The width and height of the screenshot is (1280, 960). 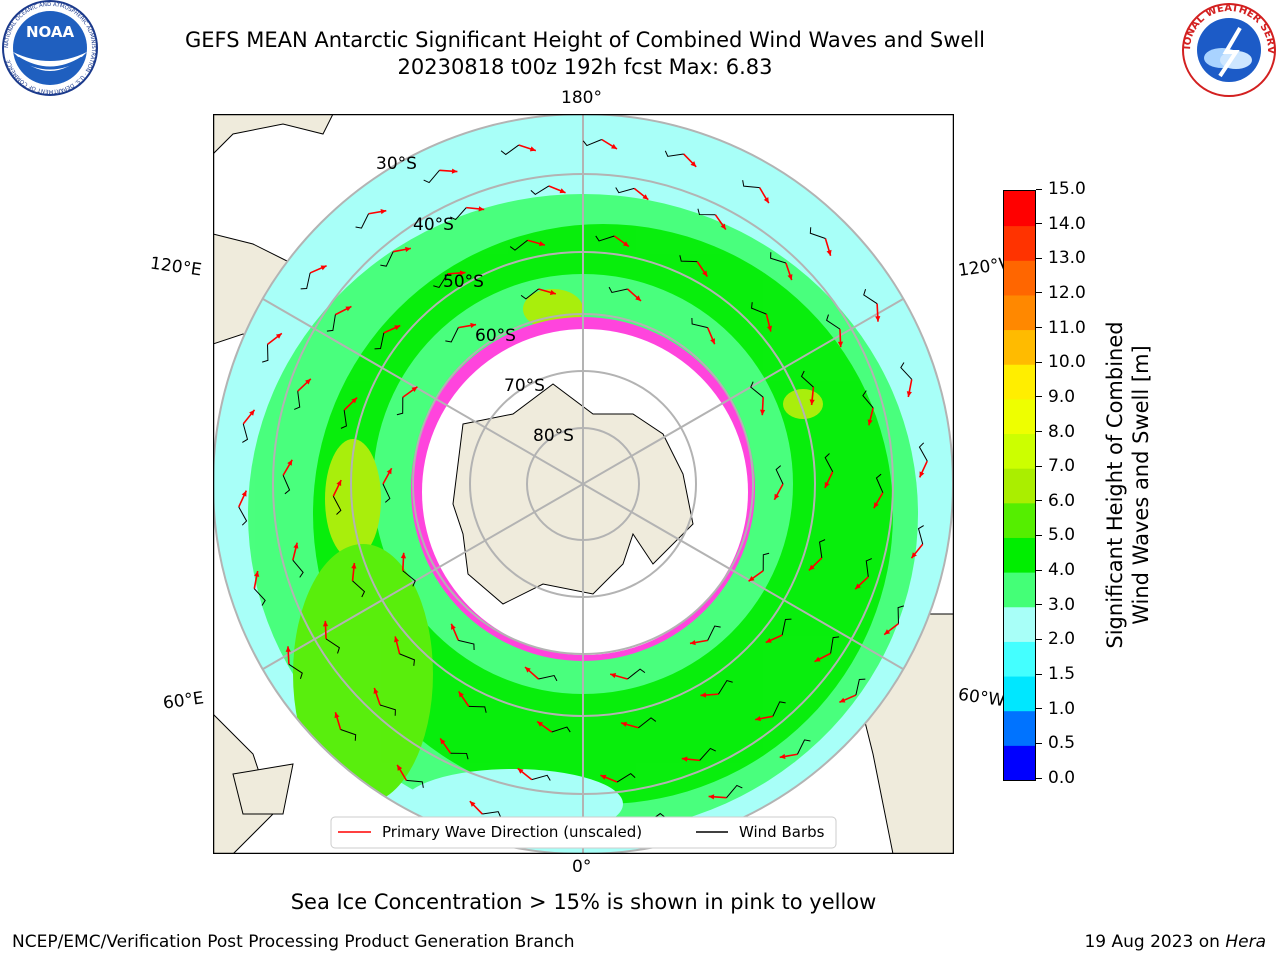 What do you see at coordinates (1055, 466) in the screenshot?
I see `colorbar-tick-label: 7.0` at bounding box center [1055, 466].